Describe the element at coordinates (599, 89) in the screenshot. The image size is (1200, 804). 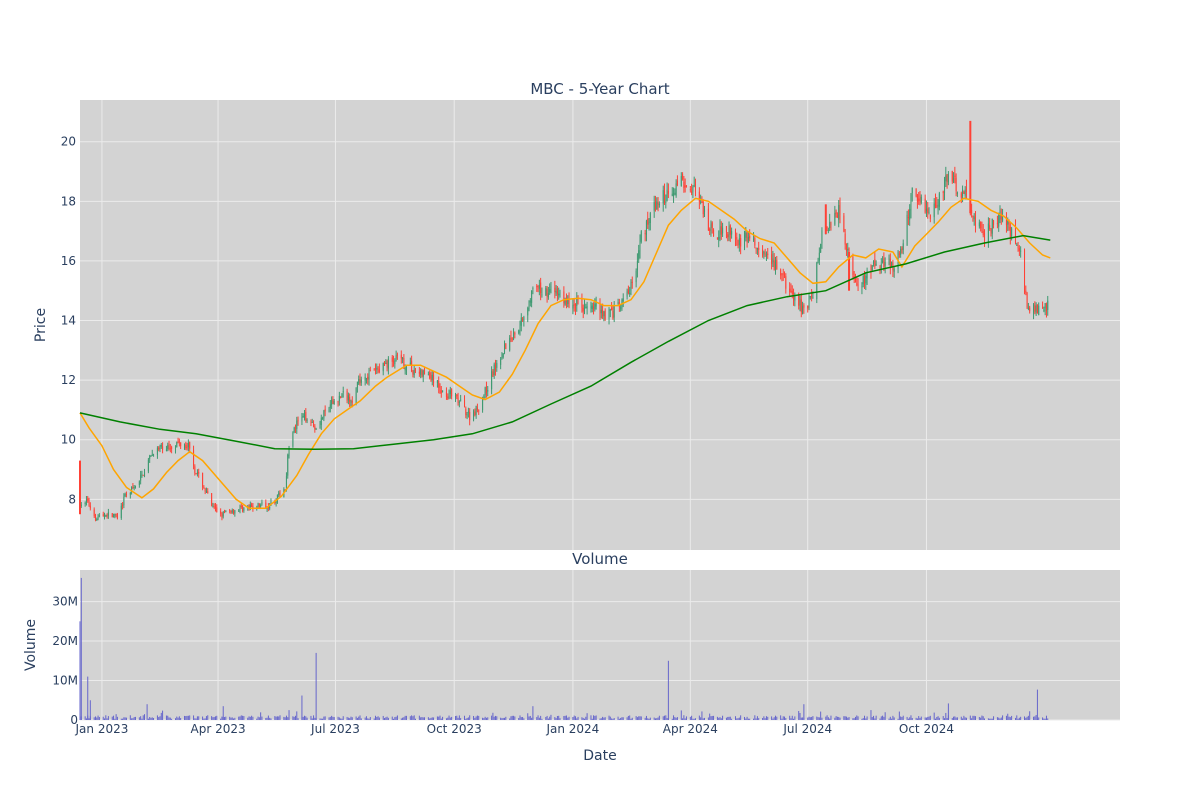
I see `chart-title: MBC - 5-Year Chart` at that location.